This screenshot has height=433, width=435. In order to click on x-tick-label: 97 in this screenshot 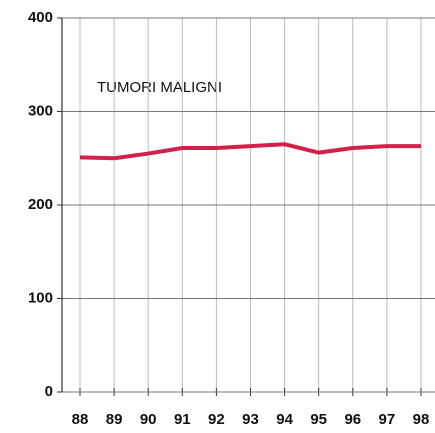, I will do `click(387, 419)`.